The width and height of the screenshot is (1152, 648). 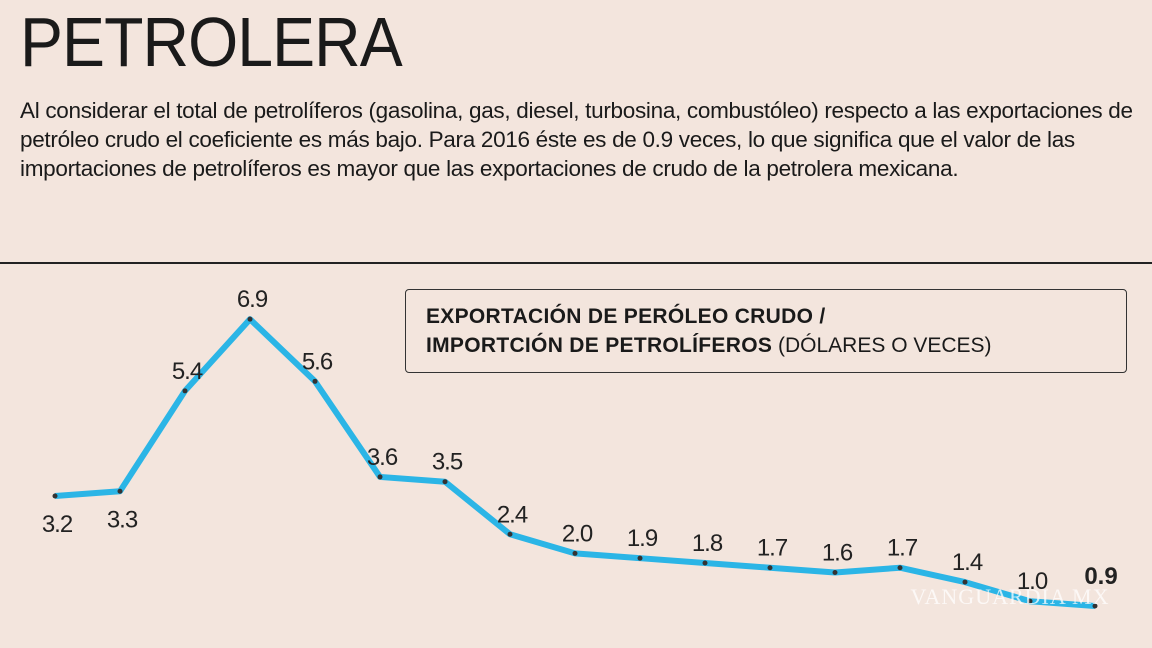 I want to click on data-label: 5.6, so click(x=317, y=361).